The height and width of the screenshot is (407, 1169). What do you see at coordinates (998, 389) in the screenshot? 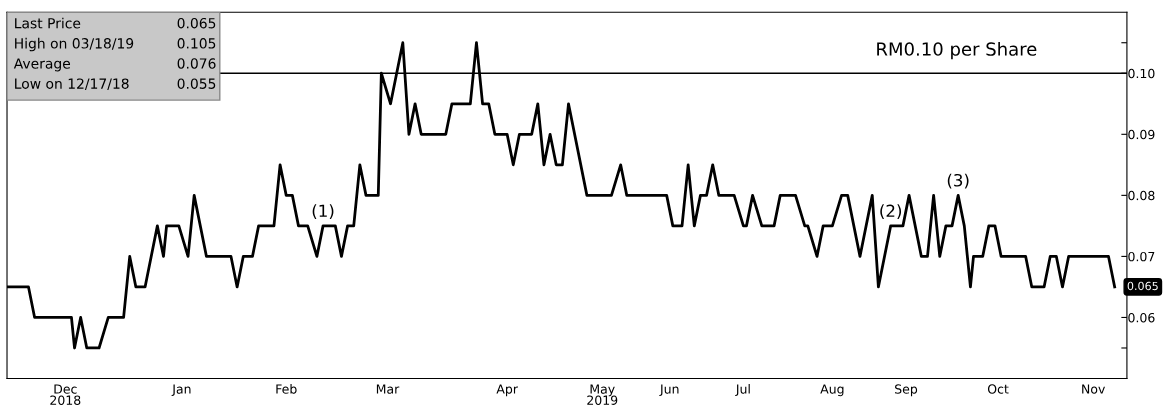
I see `x-tick-label: Oct` at bounding box center [998, 389].